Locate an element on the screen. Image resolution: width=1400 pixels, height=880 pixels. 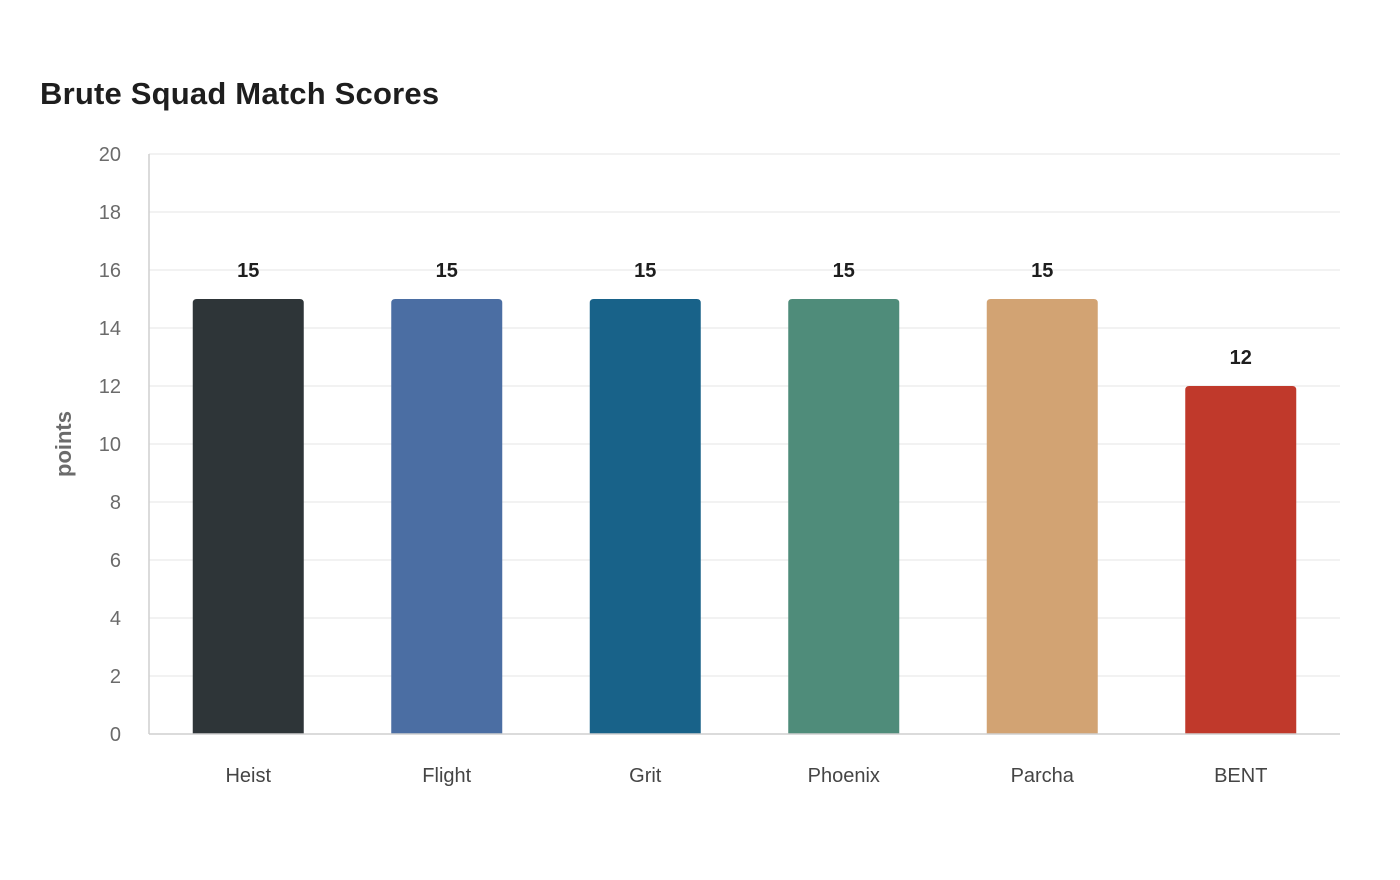
x-tick-label-bent: BENT is located at coordinates (1240, 776).